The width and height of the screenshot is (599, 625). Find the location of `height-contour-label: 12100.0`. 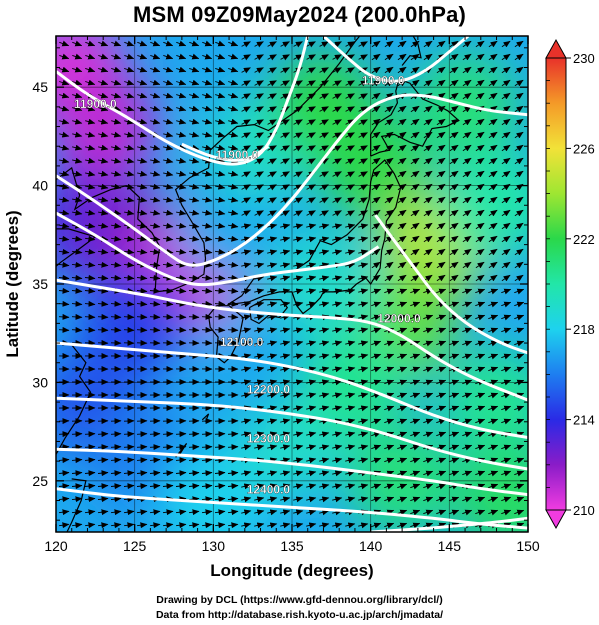

height-contour-label: 12100.0 is located at coordinates (242, 342).